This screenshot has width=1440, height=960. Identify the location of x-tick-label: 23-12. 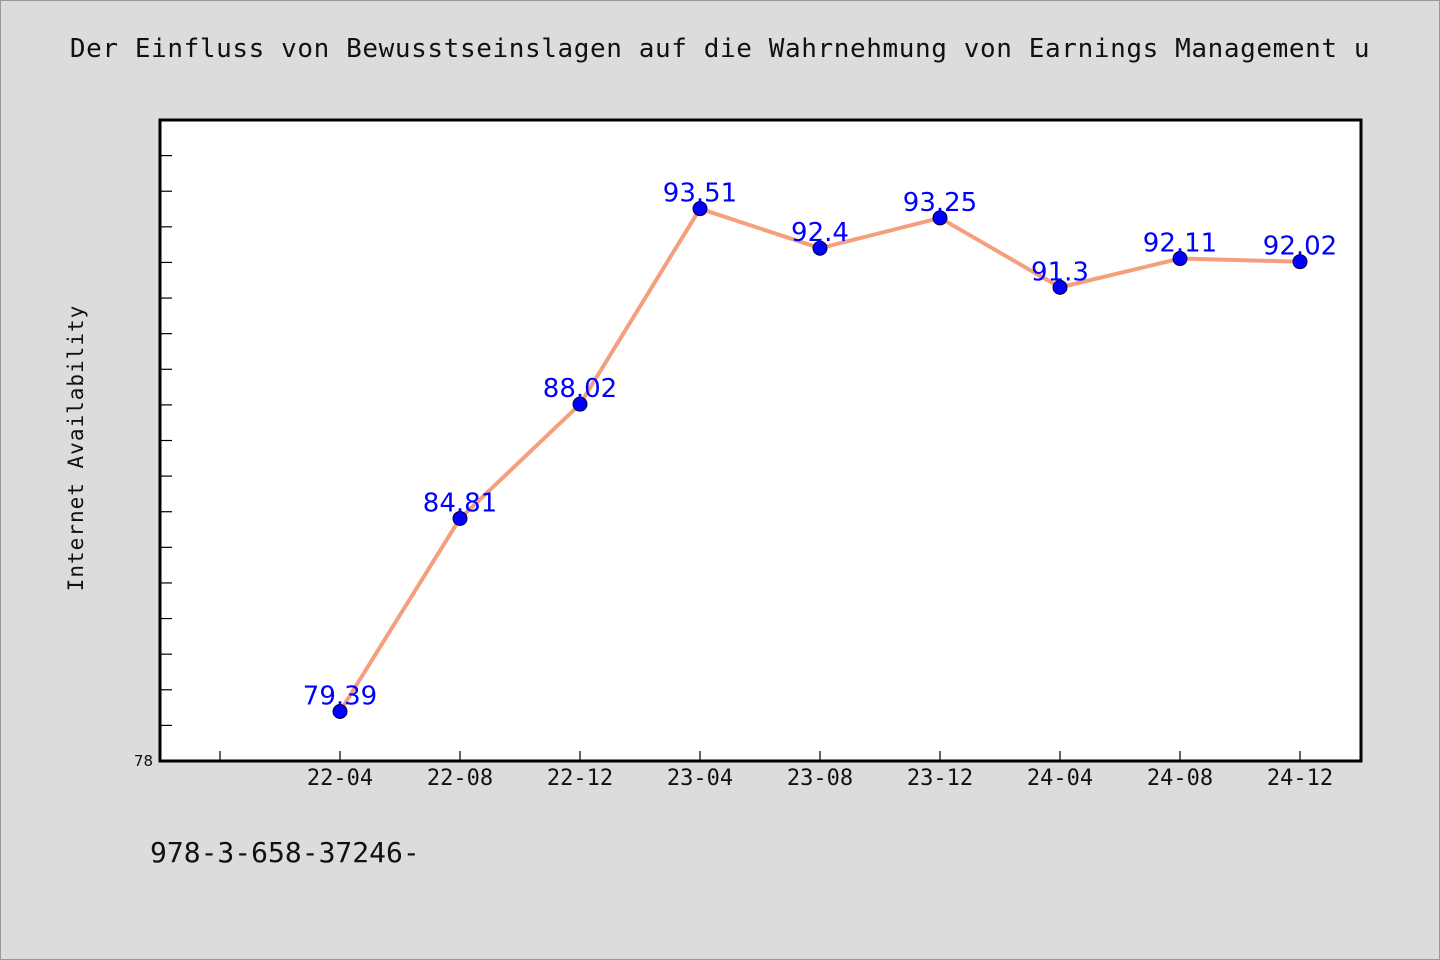
(940, 778).